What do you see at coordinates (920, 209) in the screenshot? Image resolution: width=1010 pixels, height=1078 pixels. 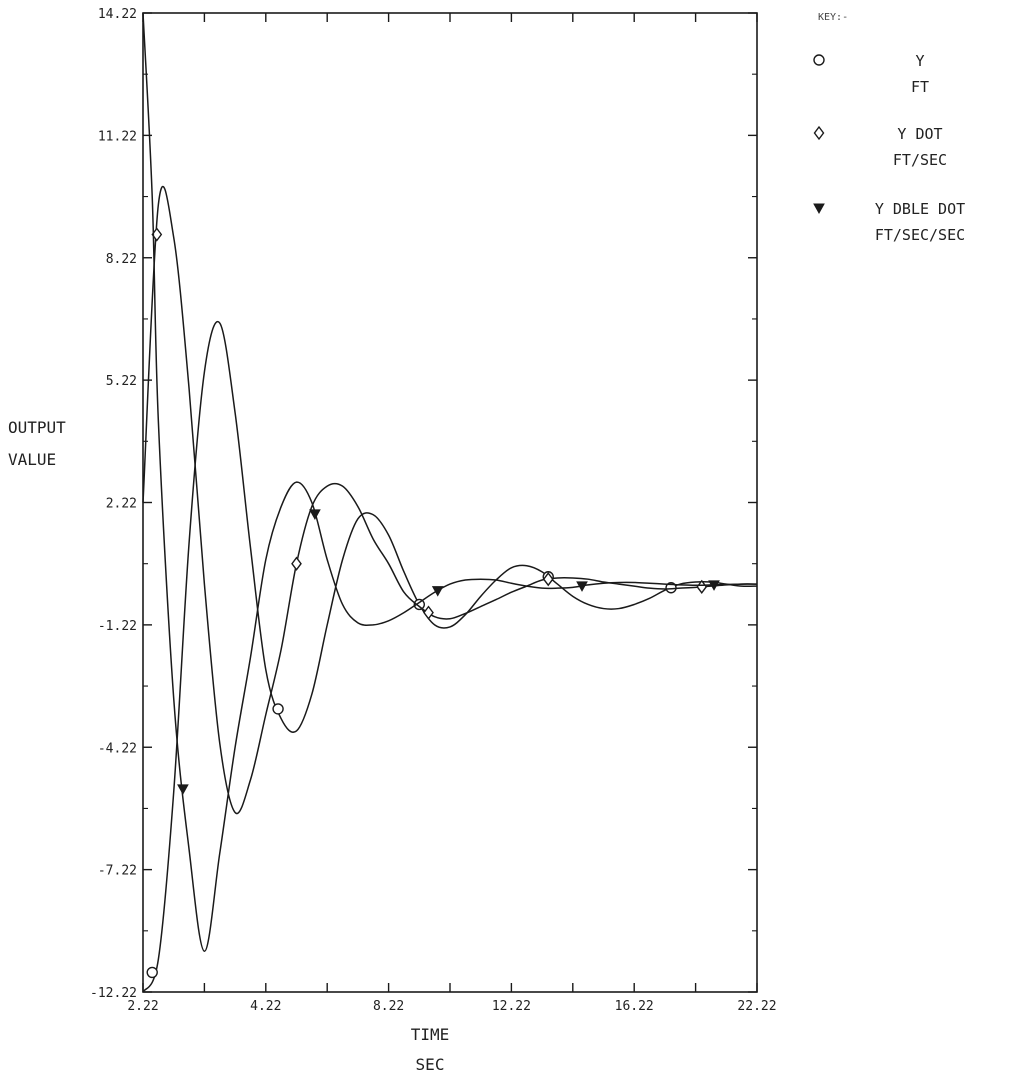 I see `legend-label-line: Y DBLE DOT` at bounding box center [920, 209].